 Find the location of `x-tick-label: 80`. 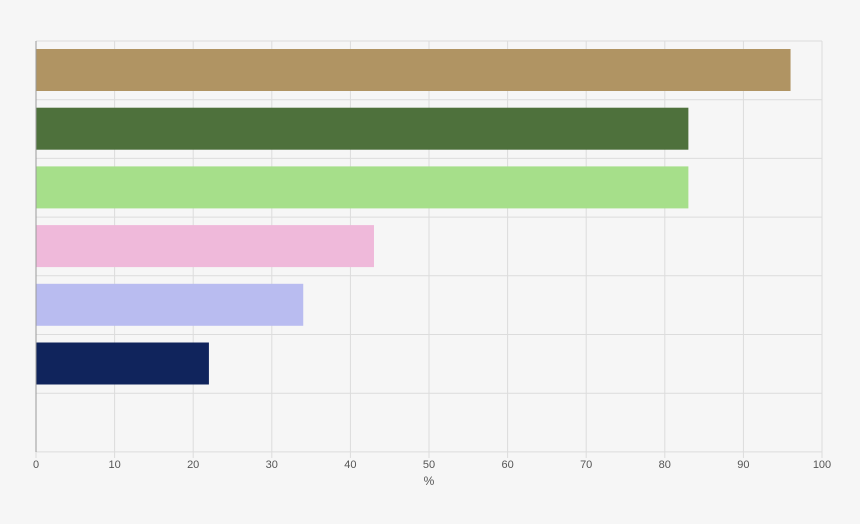

x-tick-label: 80 is located at coordinates (665, 465).